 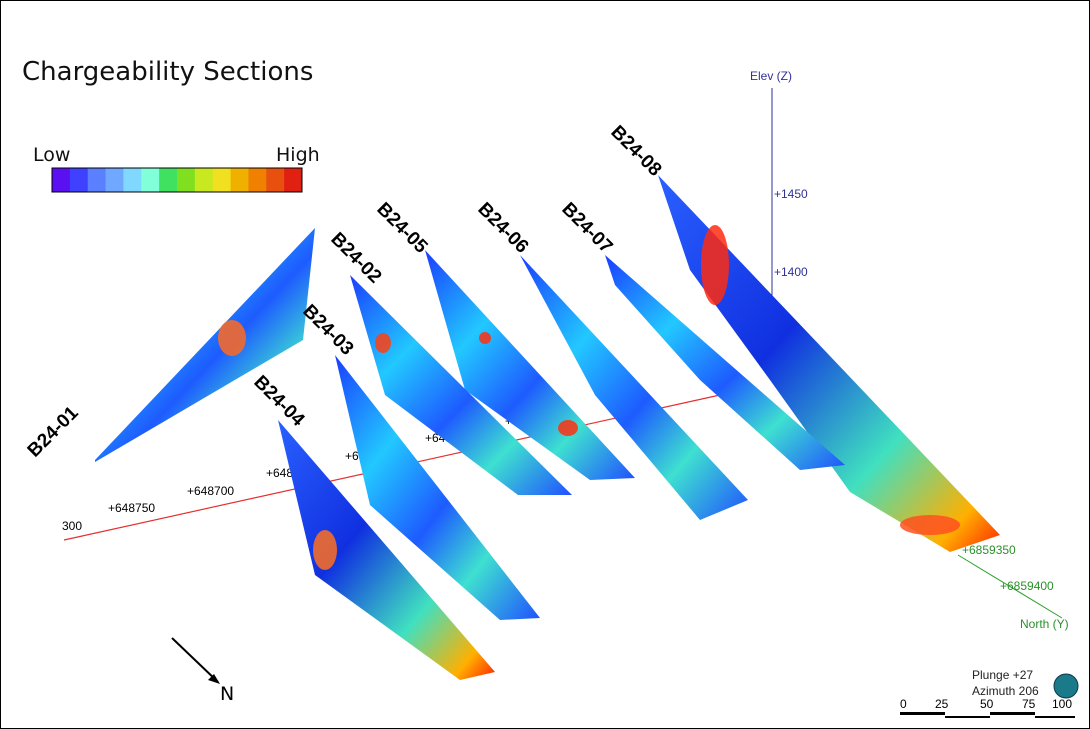 What do you see at coordinates (1062, 704) in the screenshot?
I see `scale-tick: 100` at bounding box center [1062, 704].